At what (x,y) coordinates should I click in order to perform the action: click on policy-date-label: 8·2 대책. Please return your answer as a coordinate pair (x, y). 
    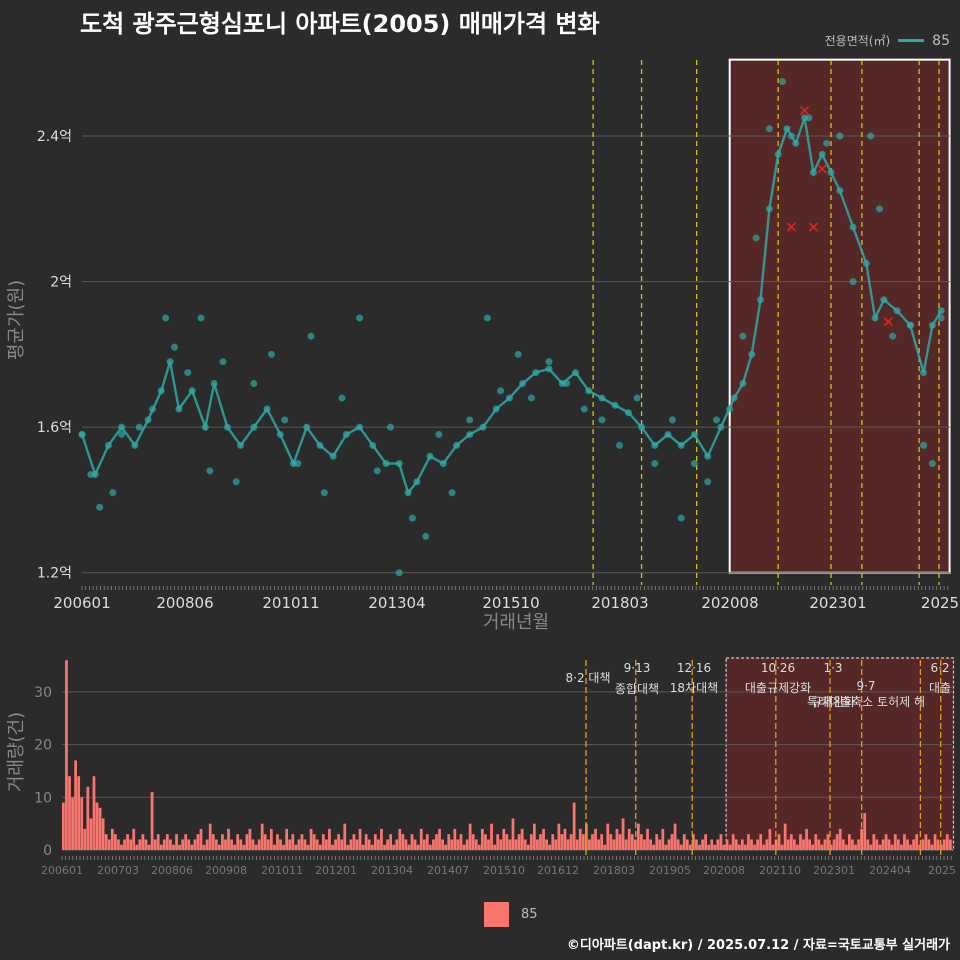
    Looking at the image, I should click on (588, 677).